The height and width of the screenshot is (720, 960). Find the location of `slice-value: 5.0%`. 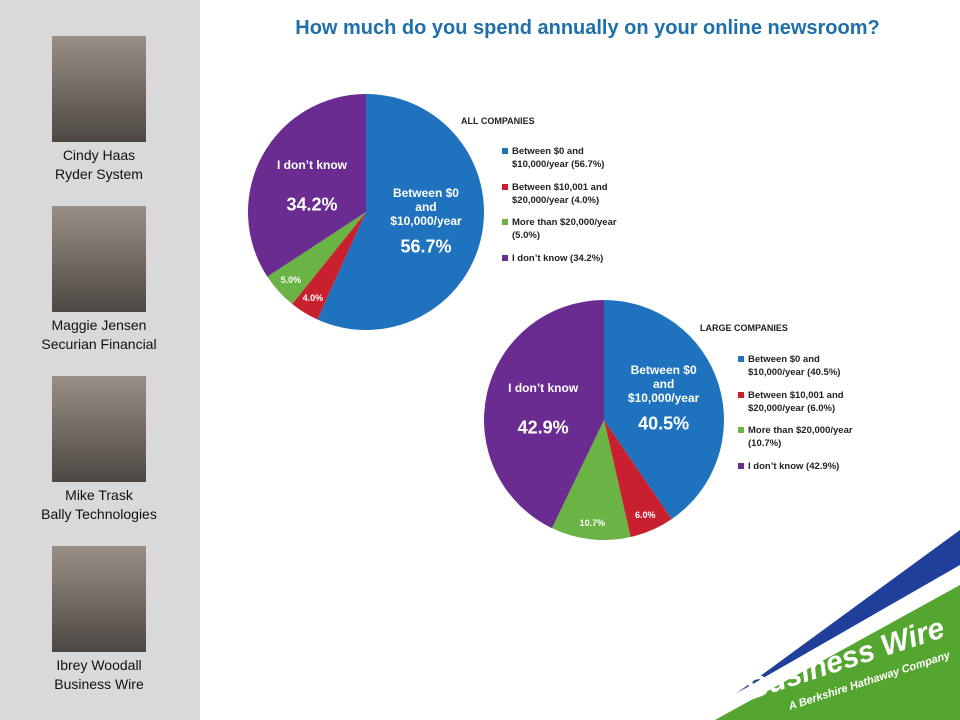

slice-value: 5.0% is located at coordinates (291, 280).